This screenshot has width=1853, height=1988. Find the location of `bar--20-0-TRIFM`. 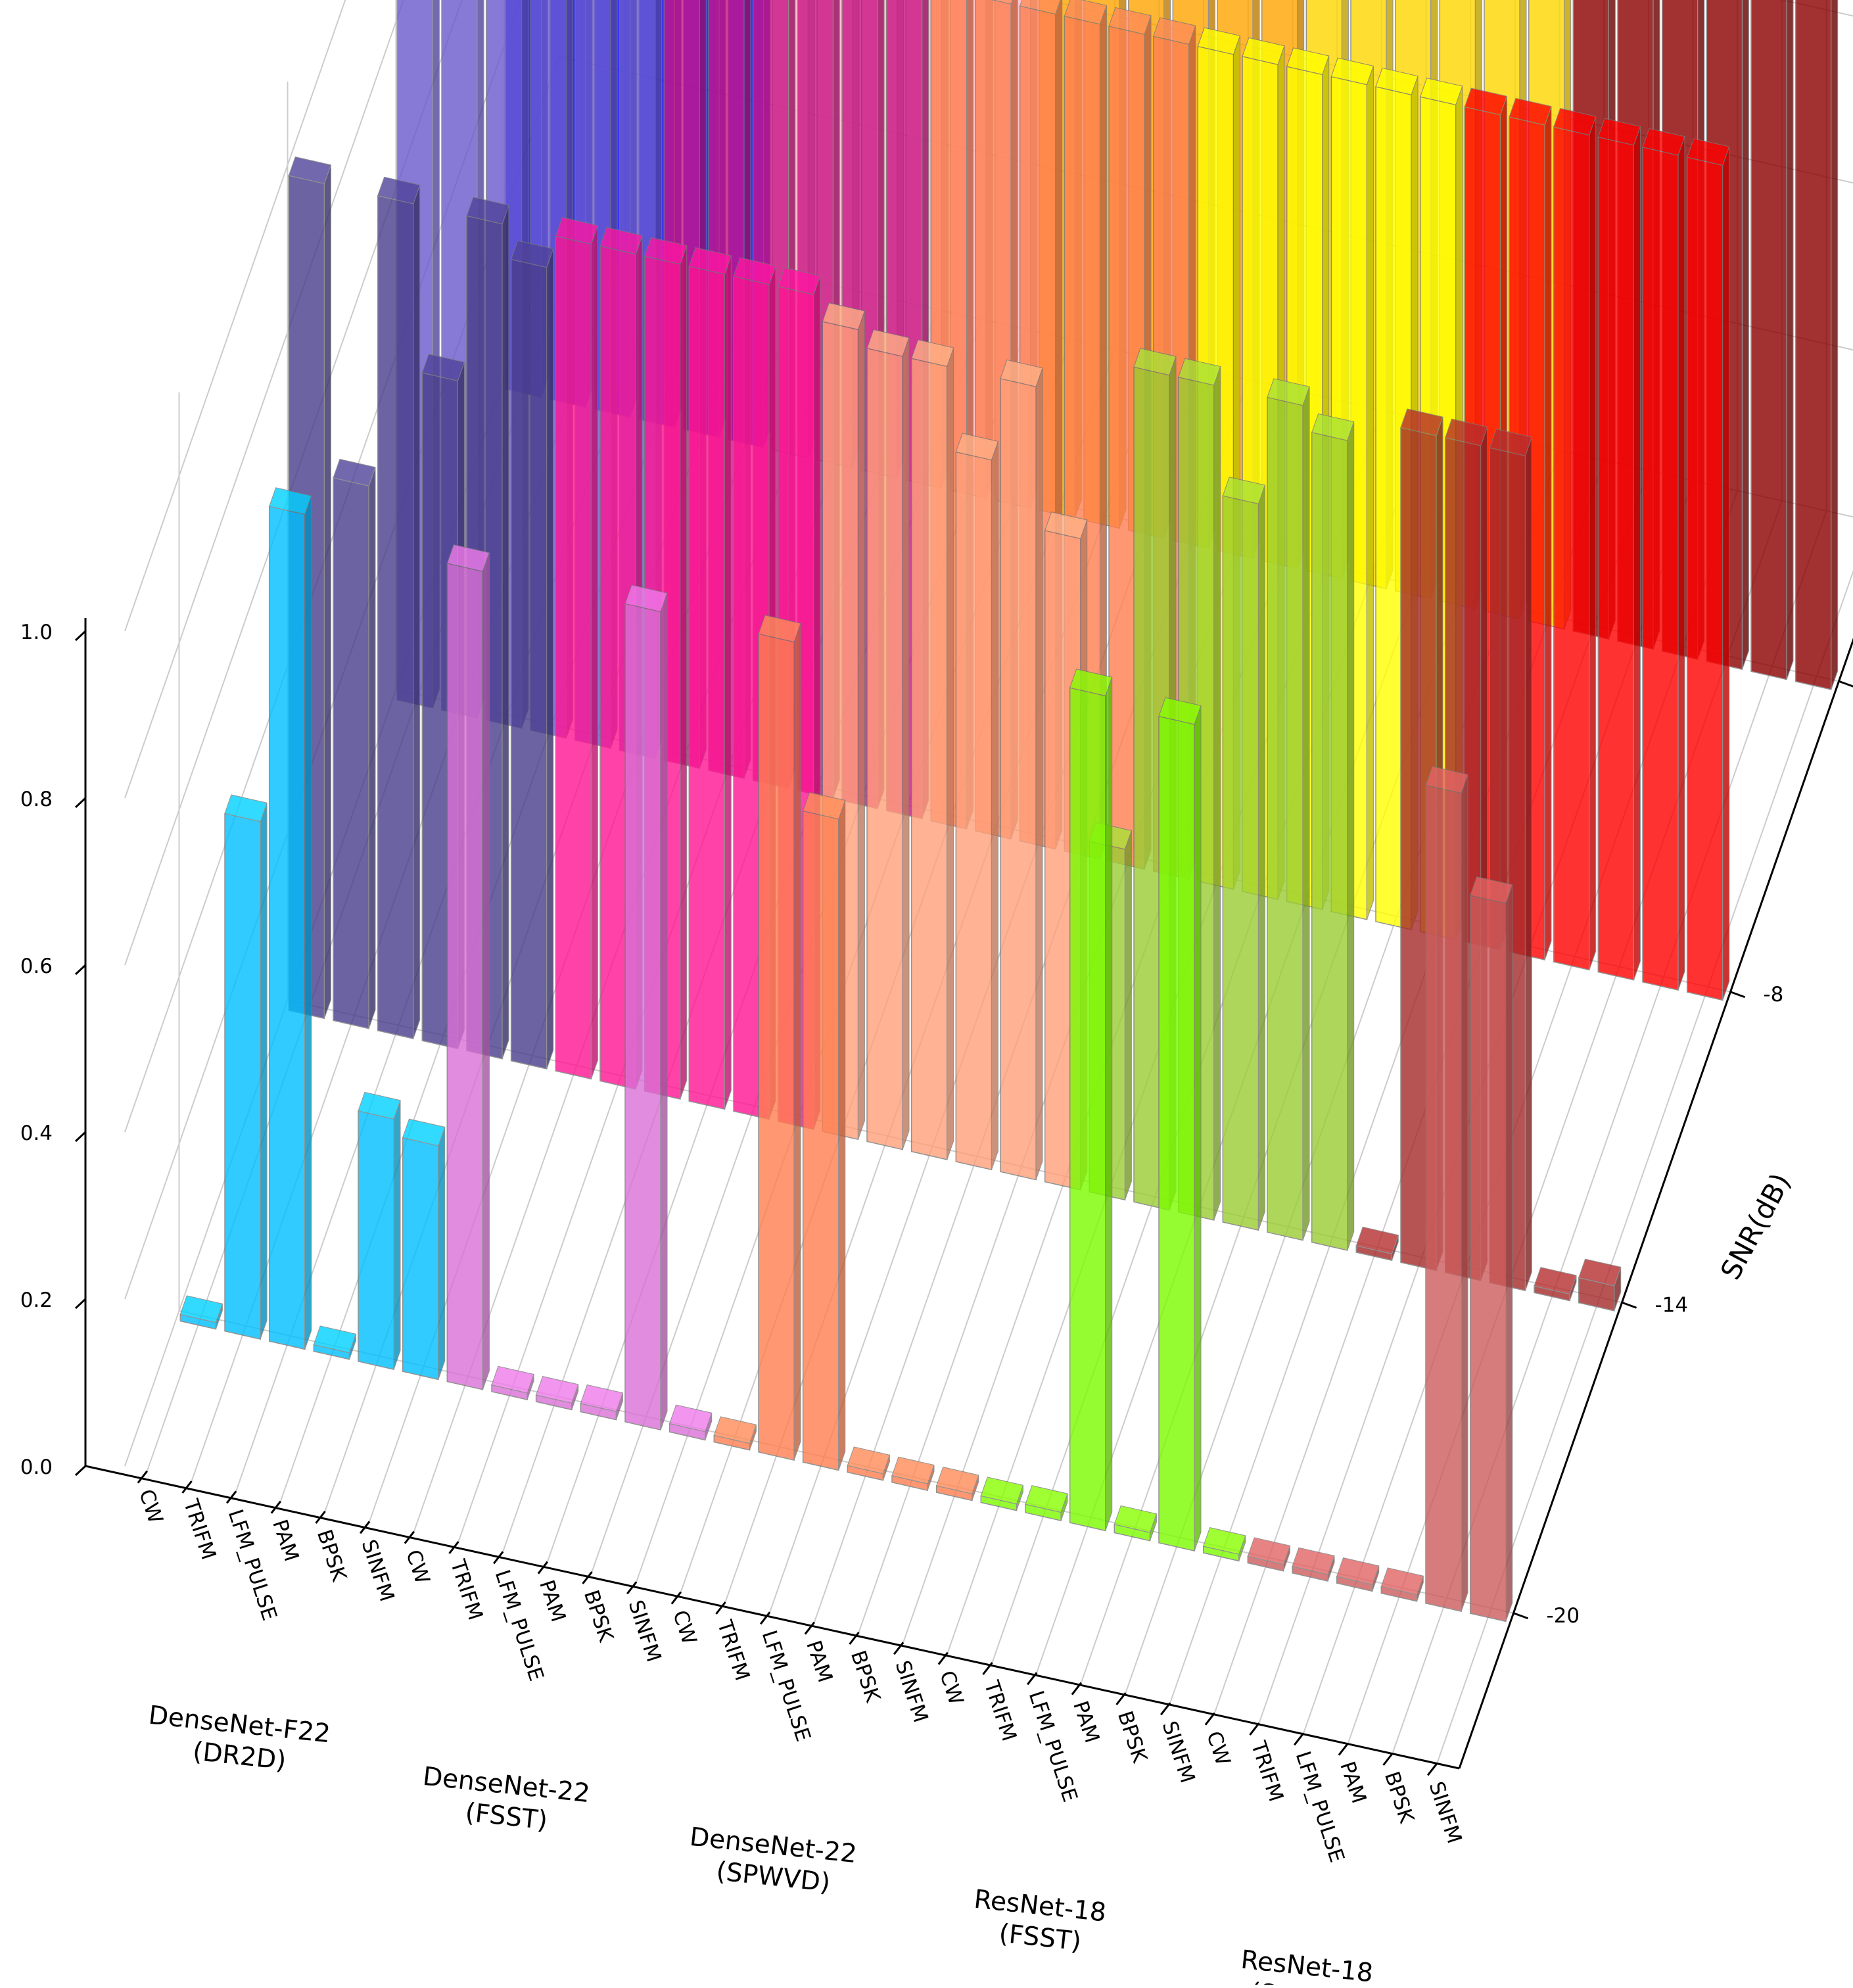

bar--20-0-TRIFM is located at coordinates (246, 1067).